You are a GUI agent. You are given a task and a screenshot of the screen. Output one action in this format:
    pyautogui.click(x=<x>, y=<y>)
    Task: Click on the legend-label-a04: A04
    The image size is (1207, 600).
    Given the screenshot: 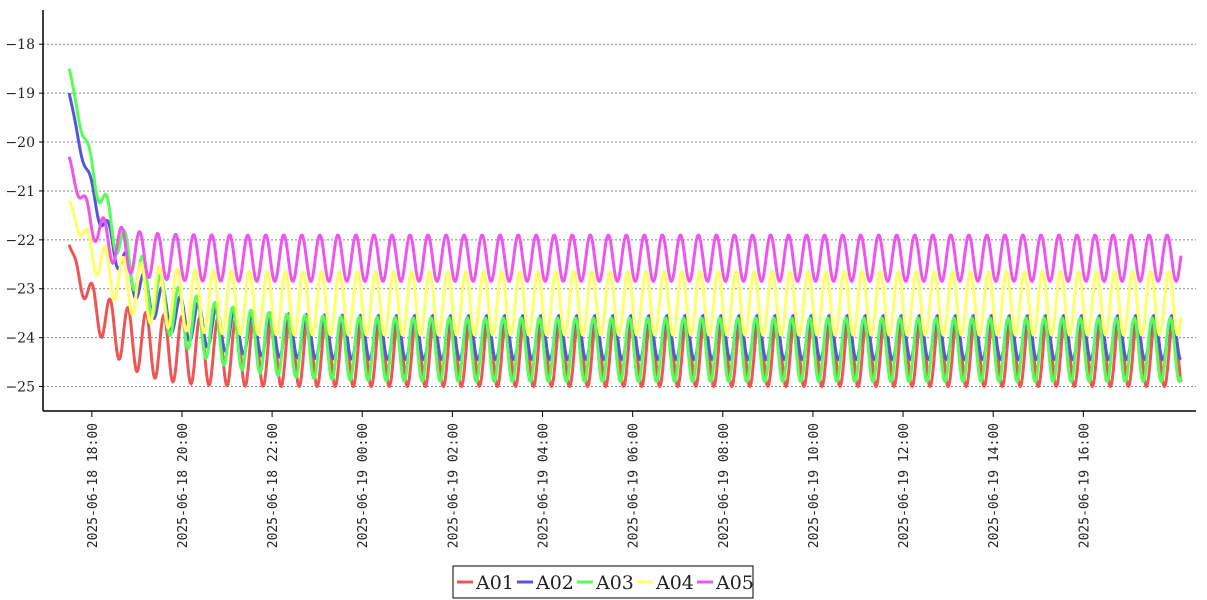 What is the action you would take?
    pyautogui.click(x=674, y=583)
    